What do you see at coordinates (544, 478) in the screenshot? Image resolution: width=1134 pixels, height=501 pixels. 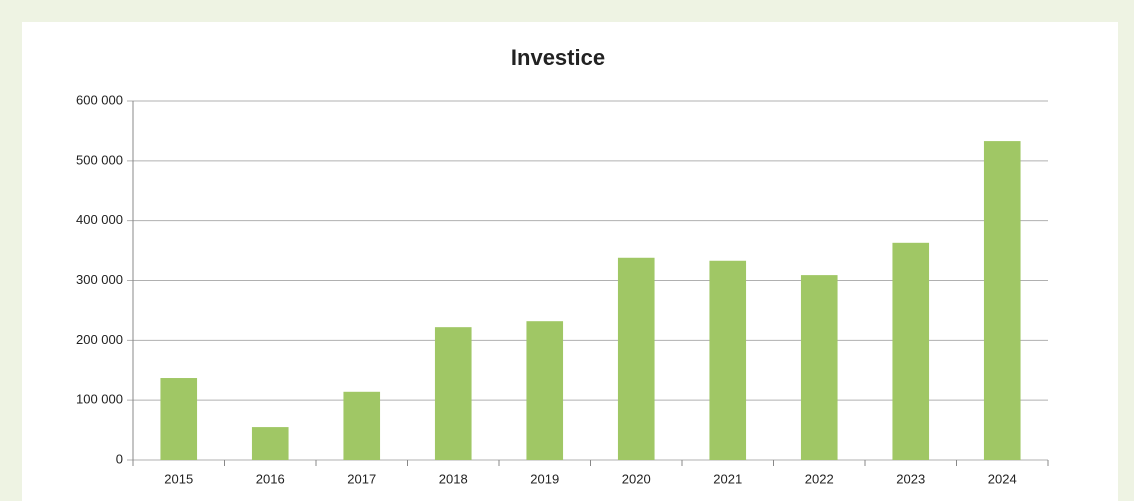 I see `x-tick-label: 2019` at bounding box center [544, 478].